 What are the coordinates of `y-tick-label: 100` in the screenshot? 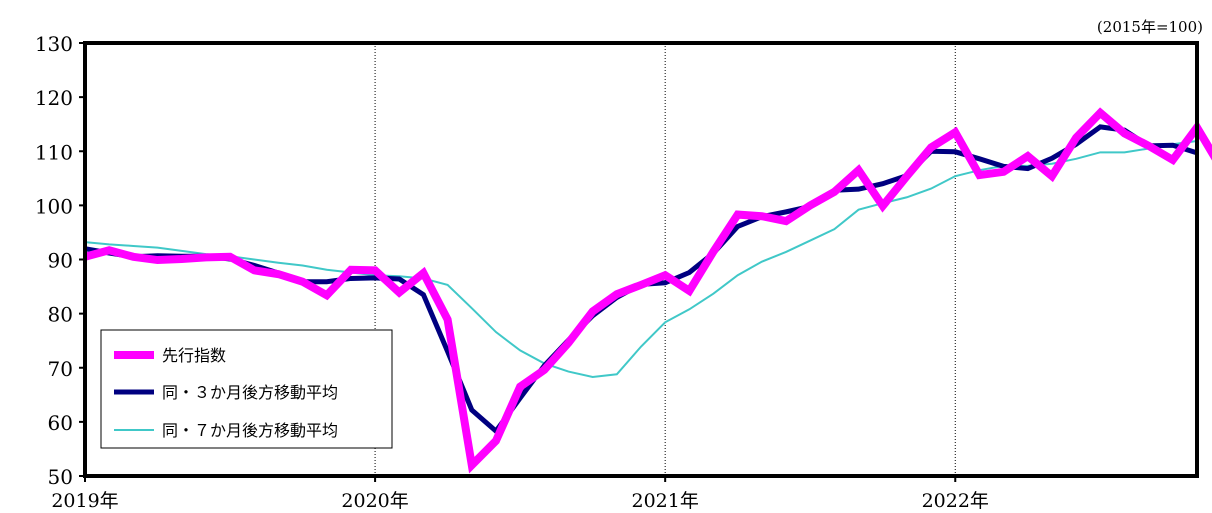 It's located at (54, 206).